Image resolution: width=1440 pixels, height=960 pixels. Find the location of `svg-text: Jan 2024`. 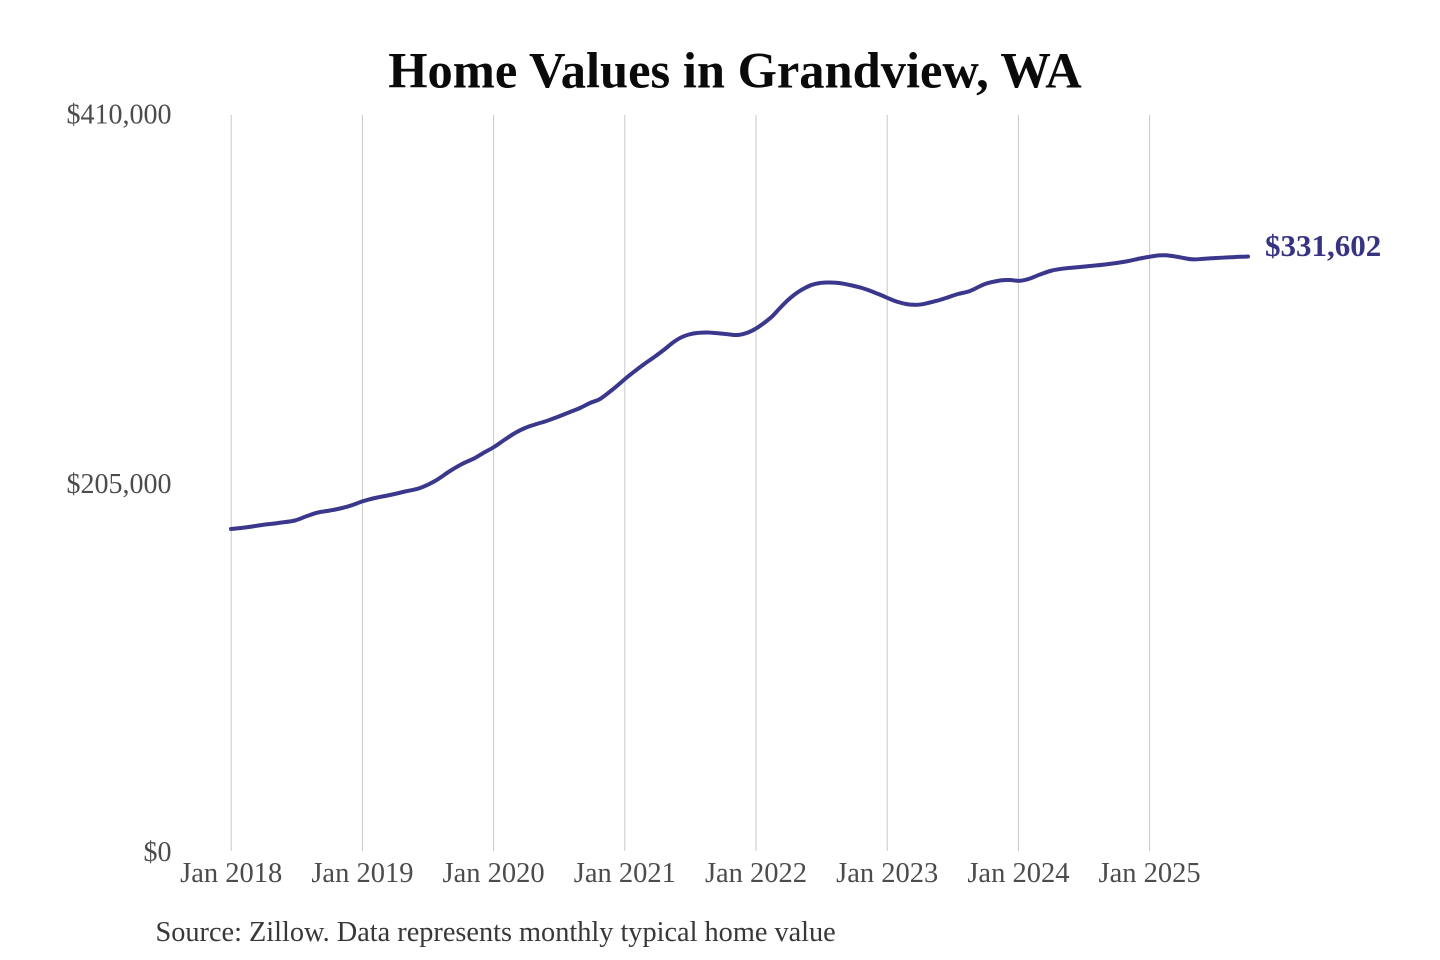

svg-text: Jan 2024 is located at coordinates (1018, 873).